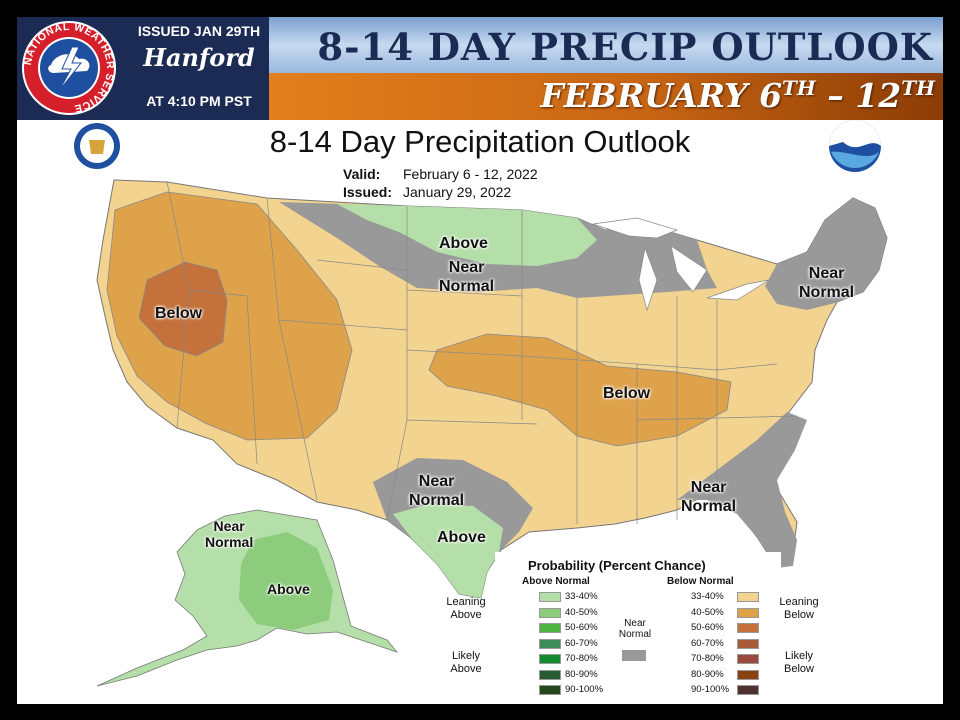 This screenshot has height=720, width=960. I want to click on issued-dates: Issued: January 29, 2022, so click(427, 192).